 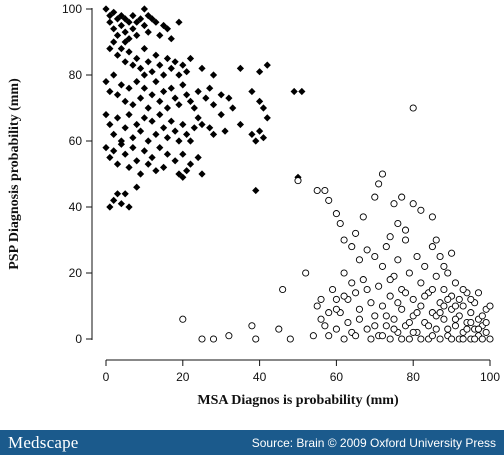 What do you see at coordinates (301, 372) in the screenshot?
I see `x-ticks: 0 20 40 60 80 100` at bounding box center [301, 372].